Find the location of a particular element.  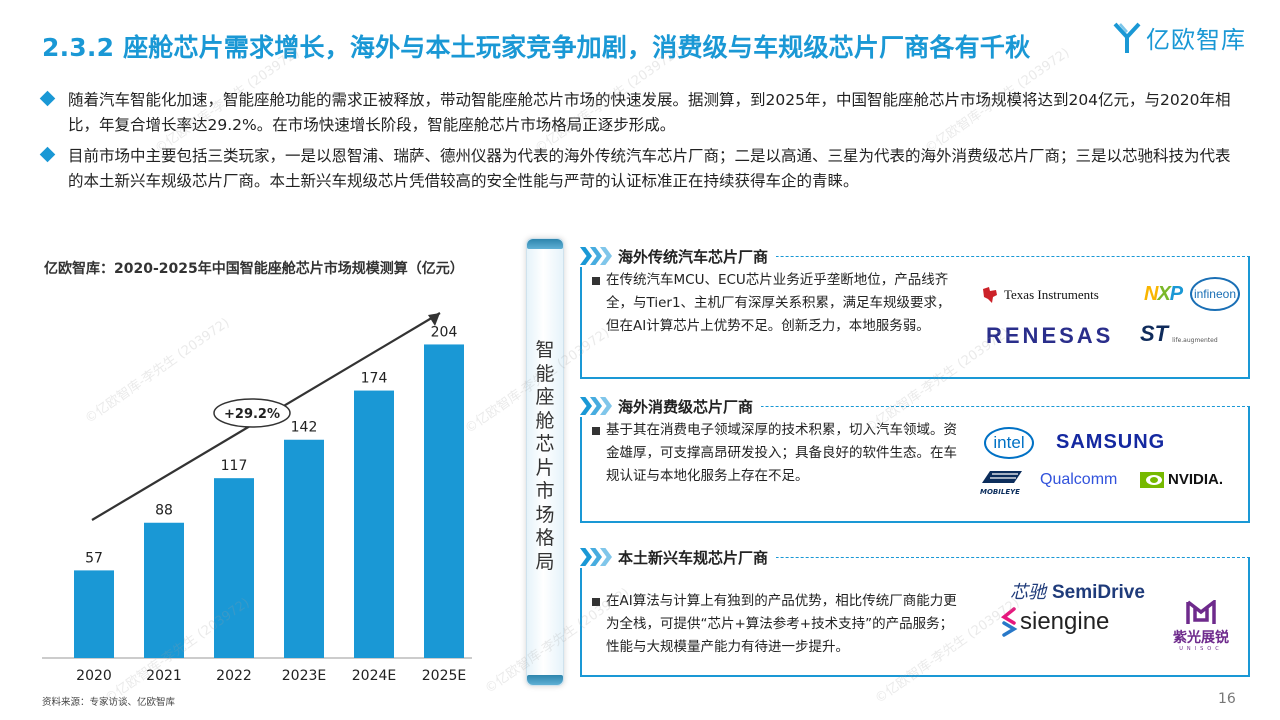

ti-state-icon is located at coordinates (990, 295).